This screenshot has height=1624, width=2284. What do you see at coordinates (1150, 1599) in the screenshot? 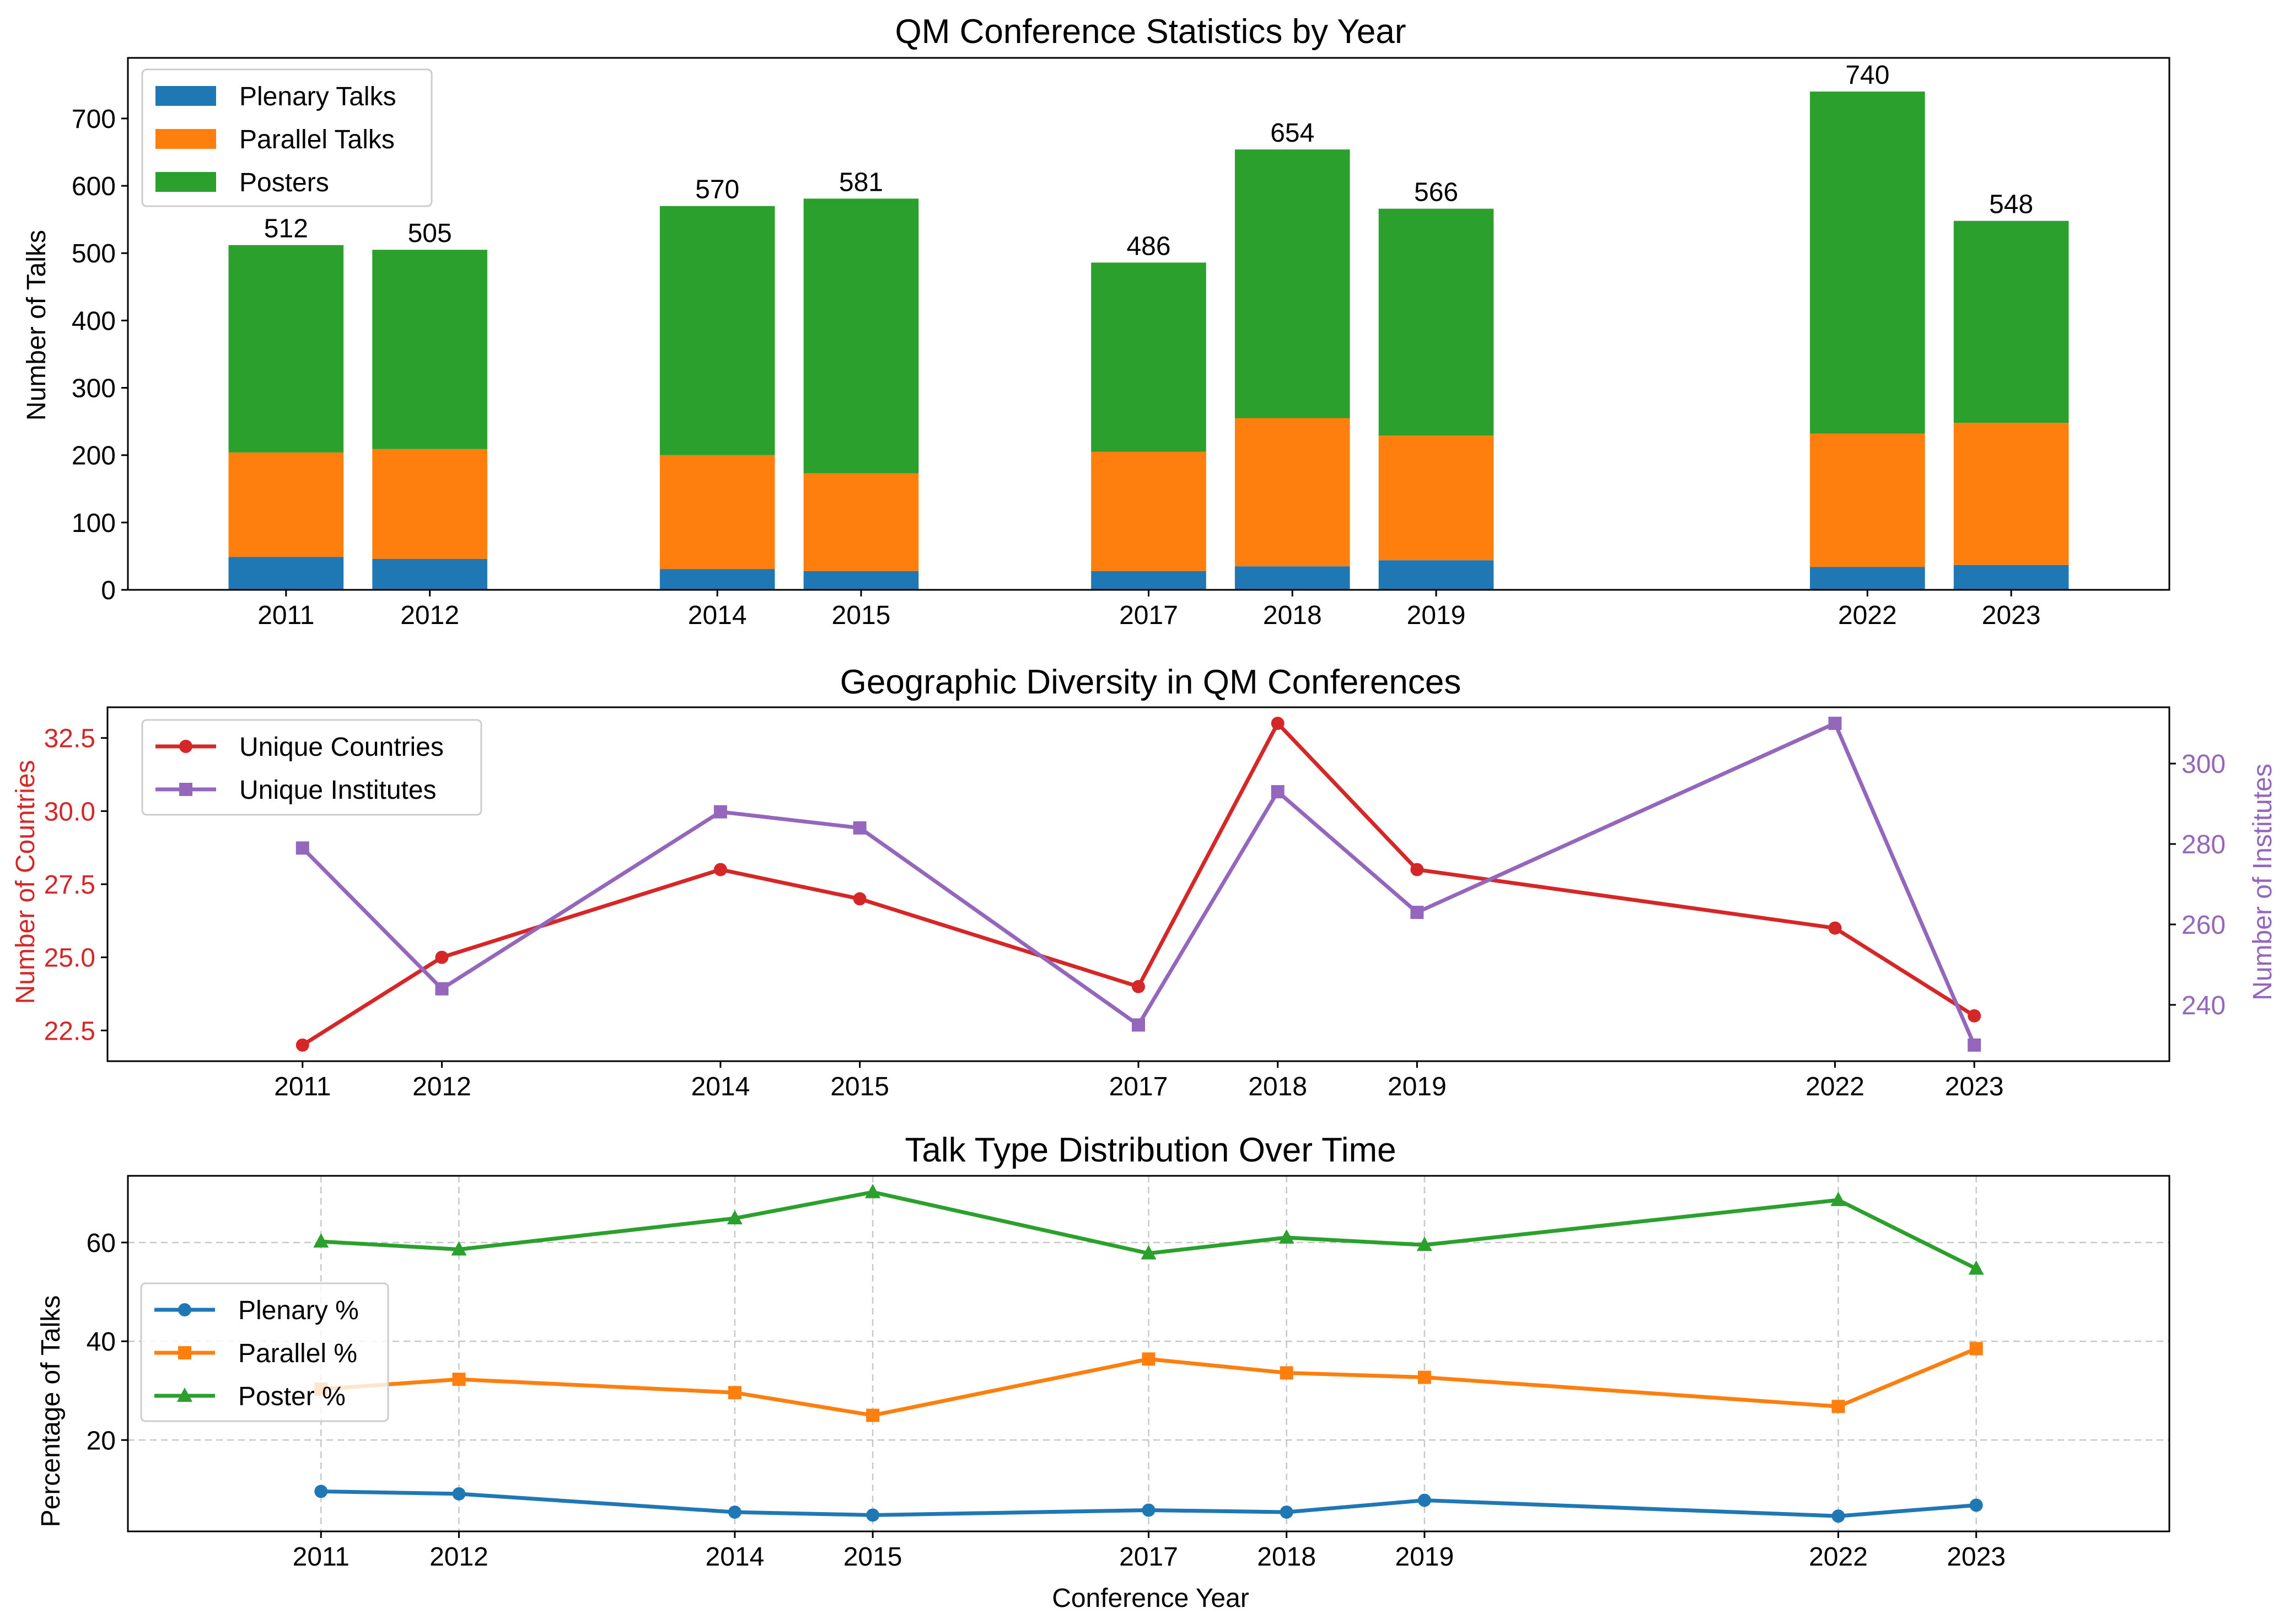
I see `chart3-xlabel: Conference Year` at bounding box center [1150, 1599].